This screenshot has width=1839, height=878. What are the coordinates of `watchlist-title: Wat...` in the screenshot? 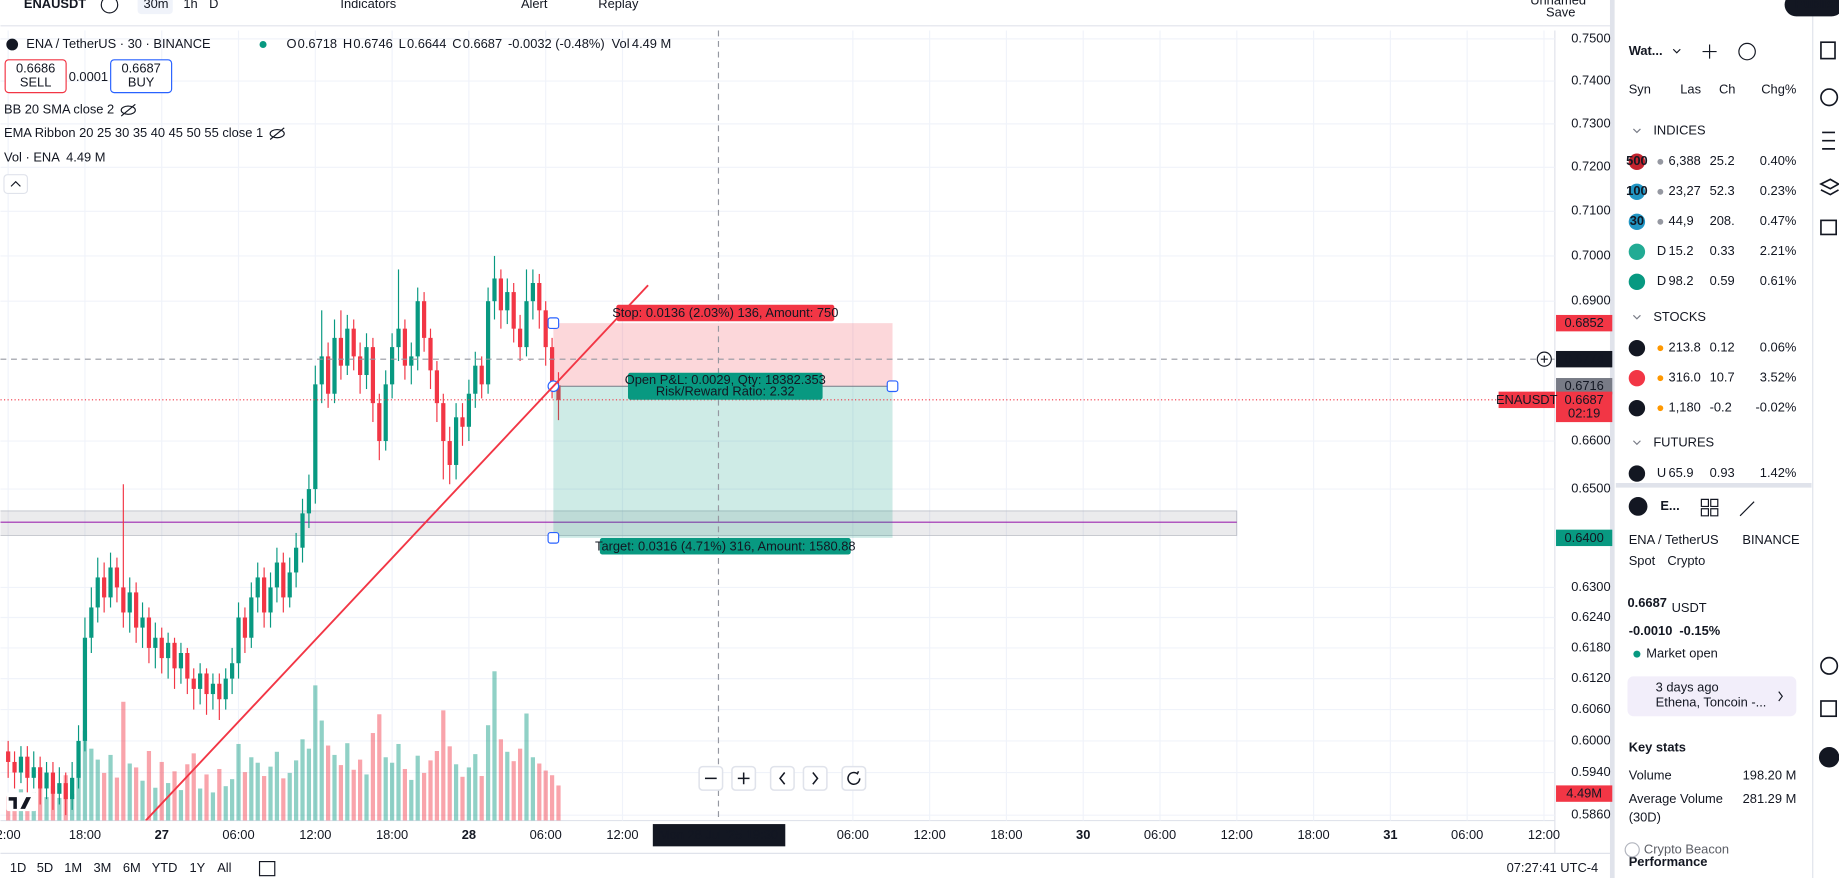 It's located at (1646, 50).